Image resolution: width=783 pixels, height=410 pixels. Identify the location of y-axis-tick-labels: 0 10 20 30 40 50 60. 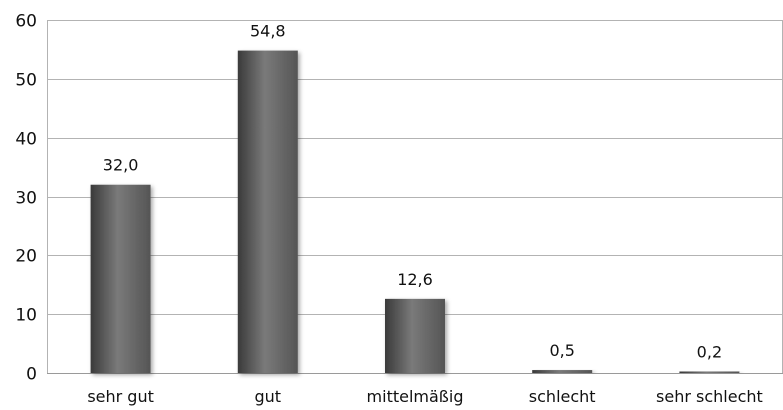
(26, 198).